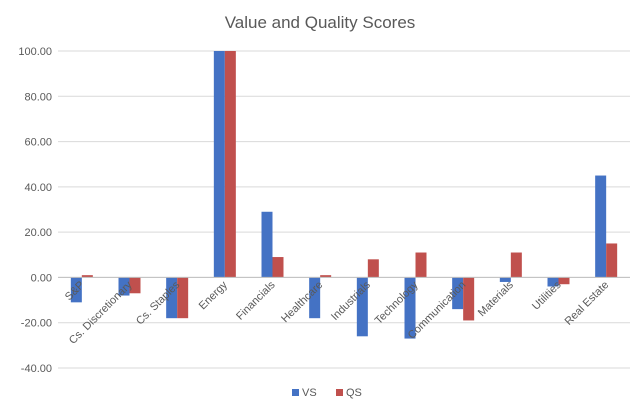 This screenshot has width=640, height=413. I want to click on y-tick-label: 100.00, so click(35, 52).